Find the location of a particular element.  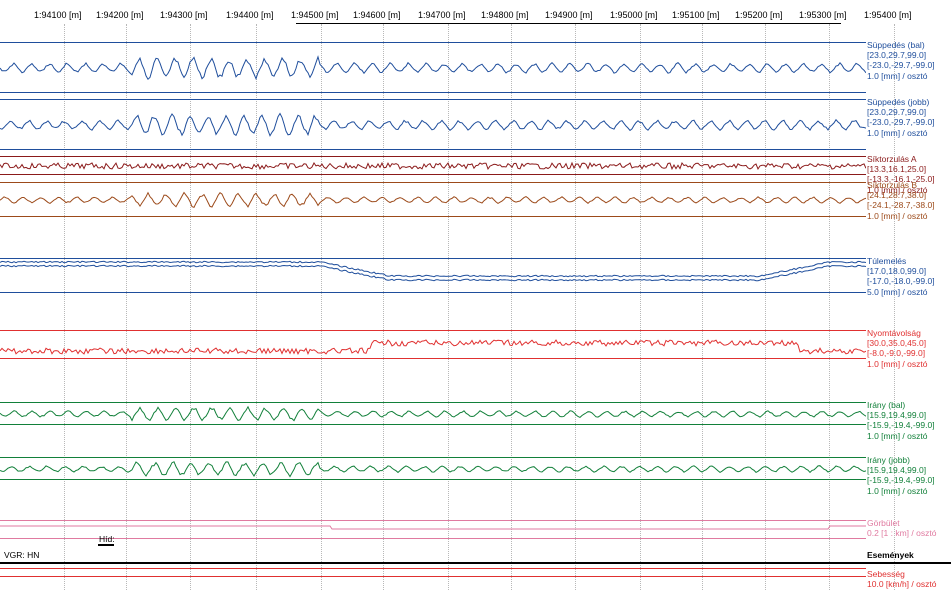

irany_bal-label-line: Irány (bal) is located at coordinates (886, 405).